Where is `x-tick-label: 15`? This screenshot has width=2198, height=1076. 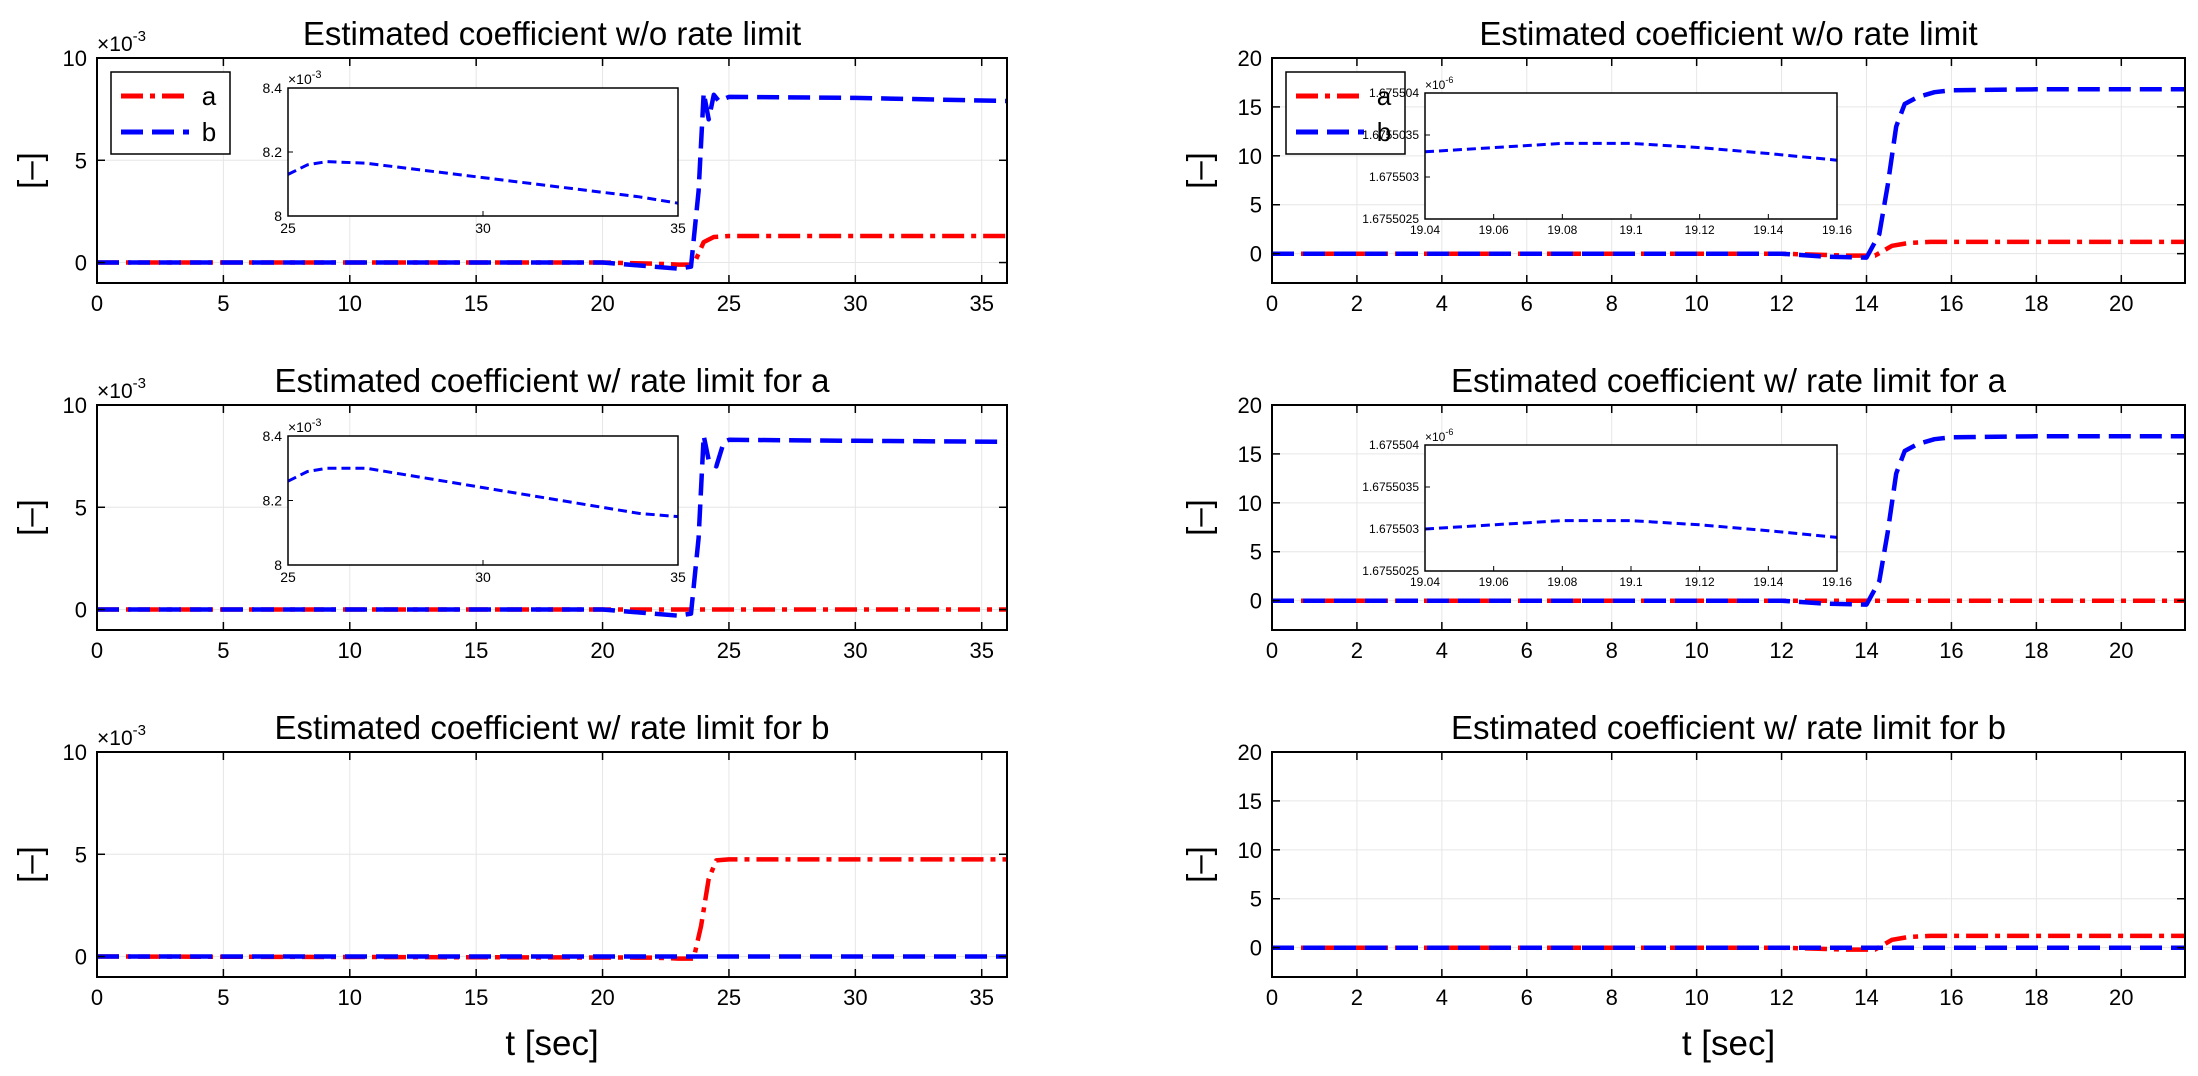 x-tick-label: 15 is located at coordinates (476, 650).